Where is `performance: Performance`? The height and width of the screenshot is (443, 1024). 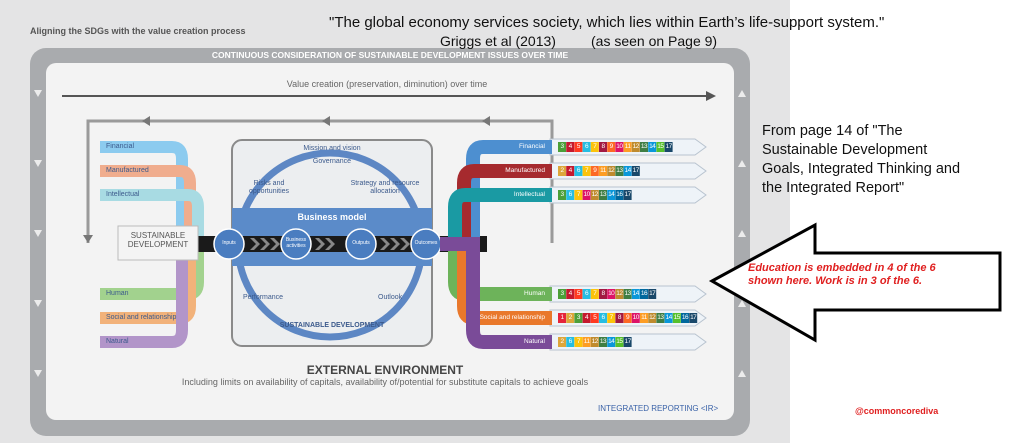 performance: Performance is located at coordinates (263, 297).